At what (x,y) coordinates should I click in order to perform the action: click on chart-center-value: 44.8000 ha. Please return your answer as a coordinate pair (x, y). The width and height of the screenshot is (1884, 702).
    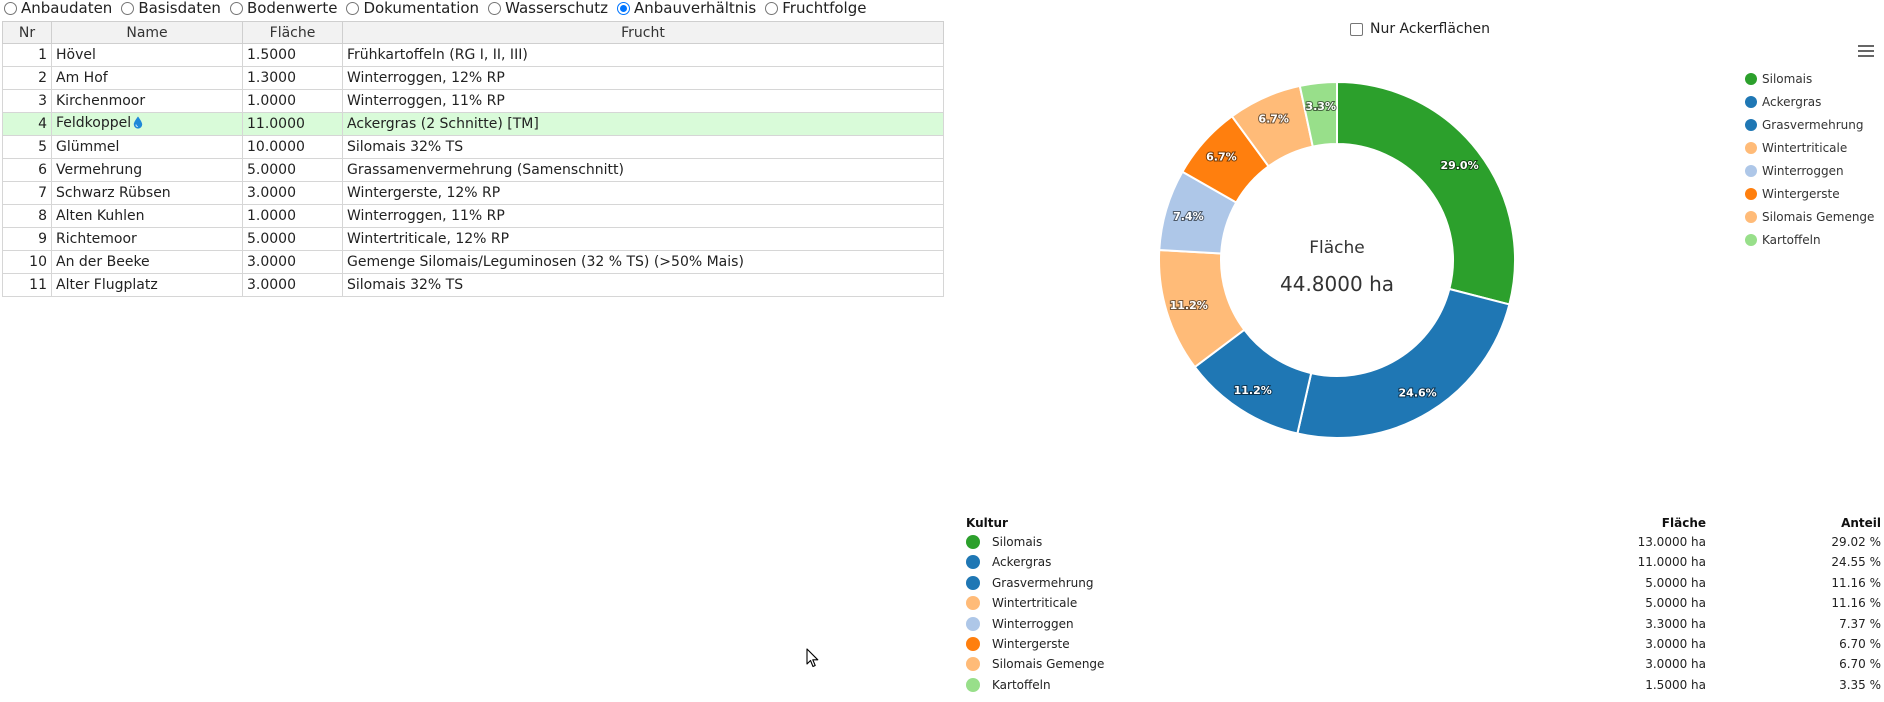
    Looking at the image, I should click on (1337, 284).